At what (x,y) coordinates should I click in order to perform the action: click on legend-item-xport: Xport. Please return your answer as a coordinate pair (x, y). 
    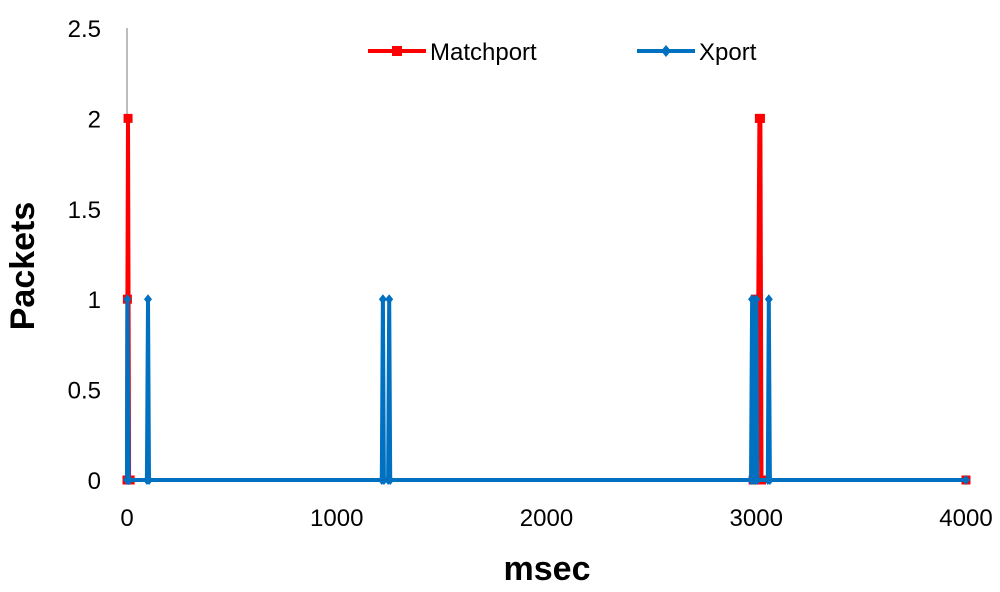
    Looking at the image, I should click on (697, 52).